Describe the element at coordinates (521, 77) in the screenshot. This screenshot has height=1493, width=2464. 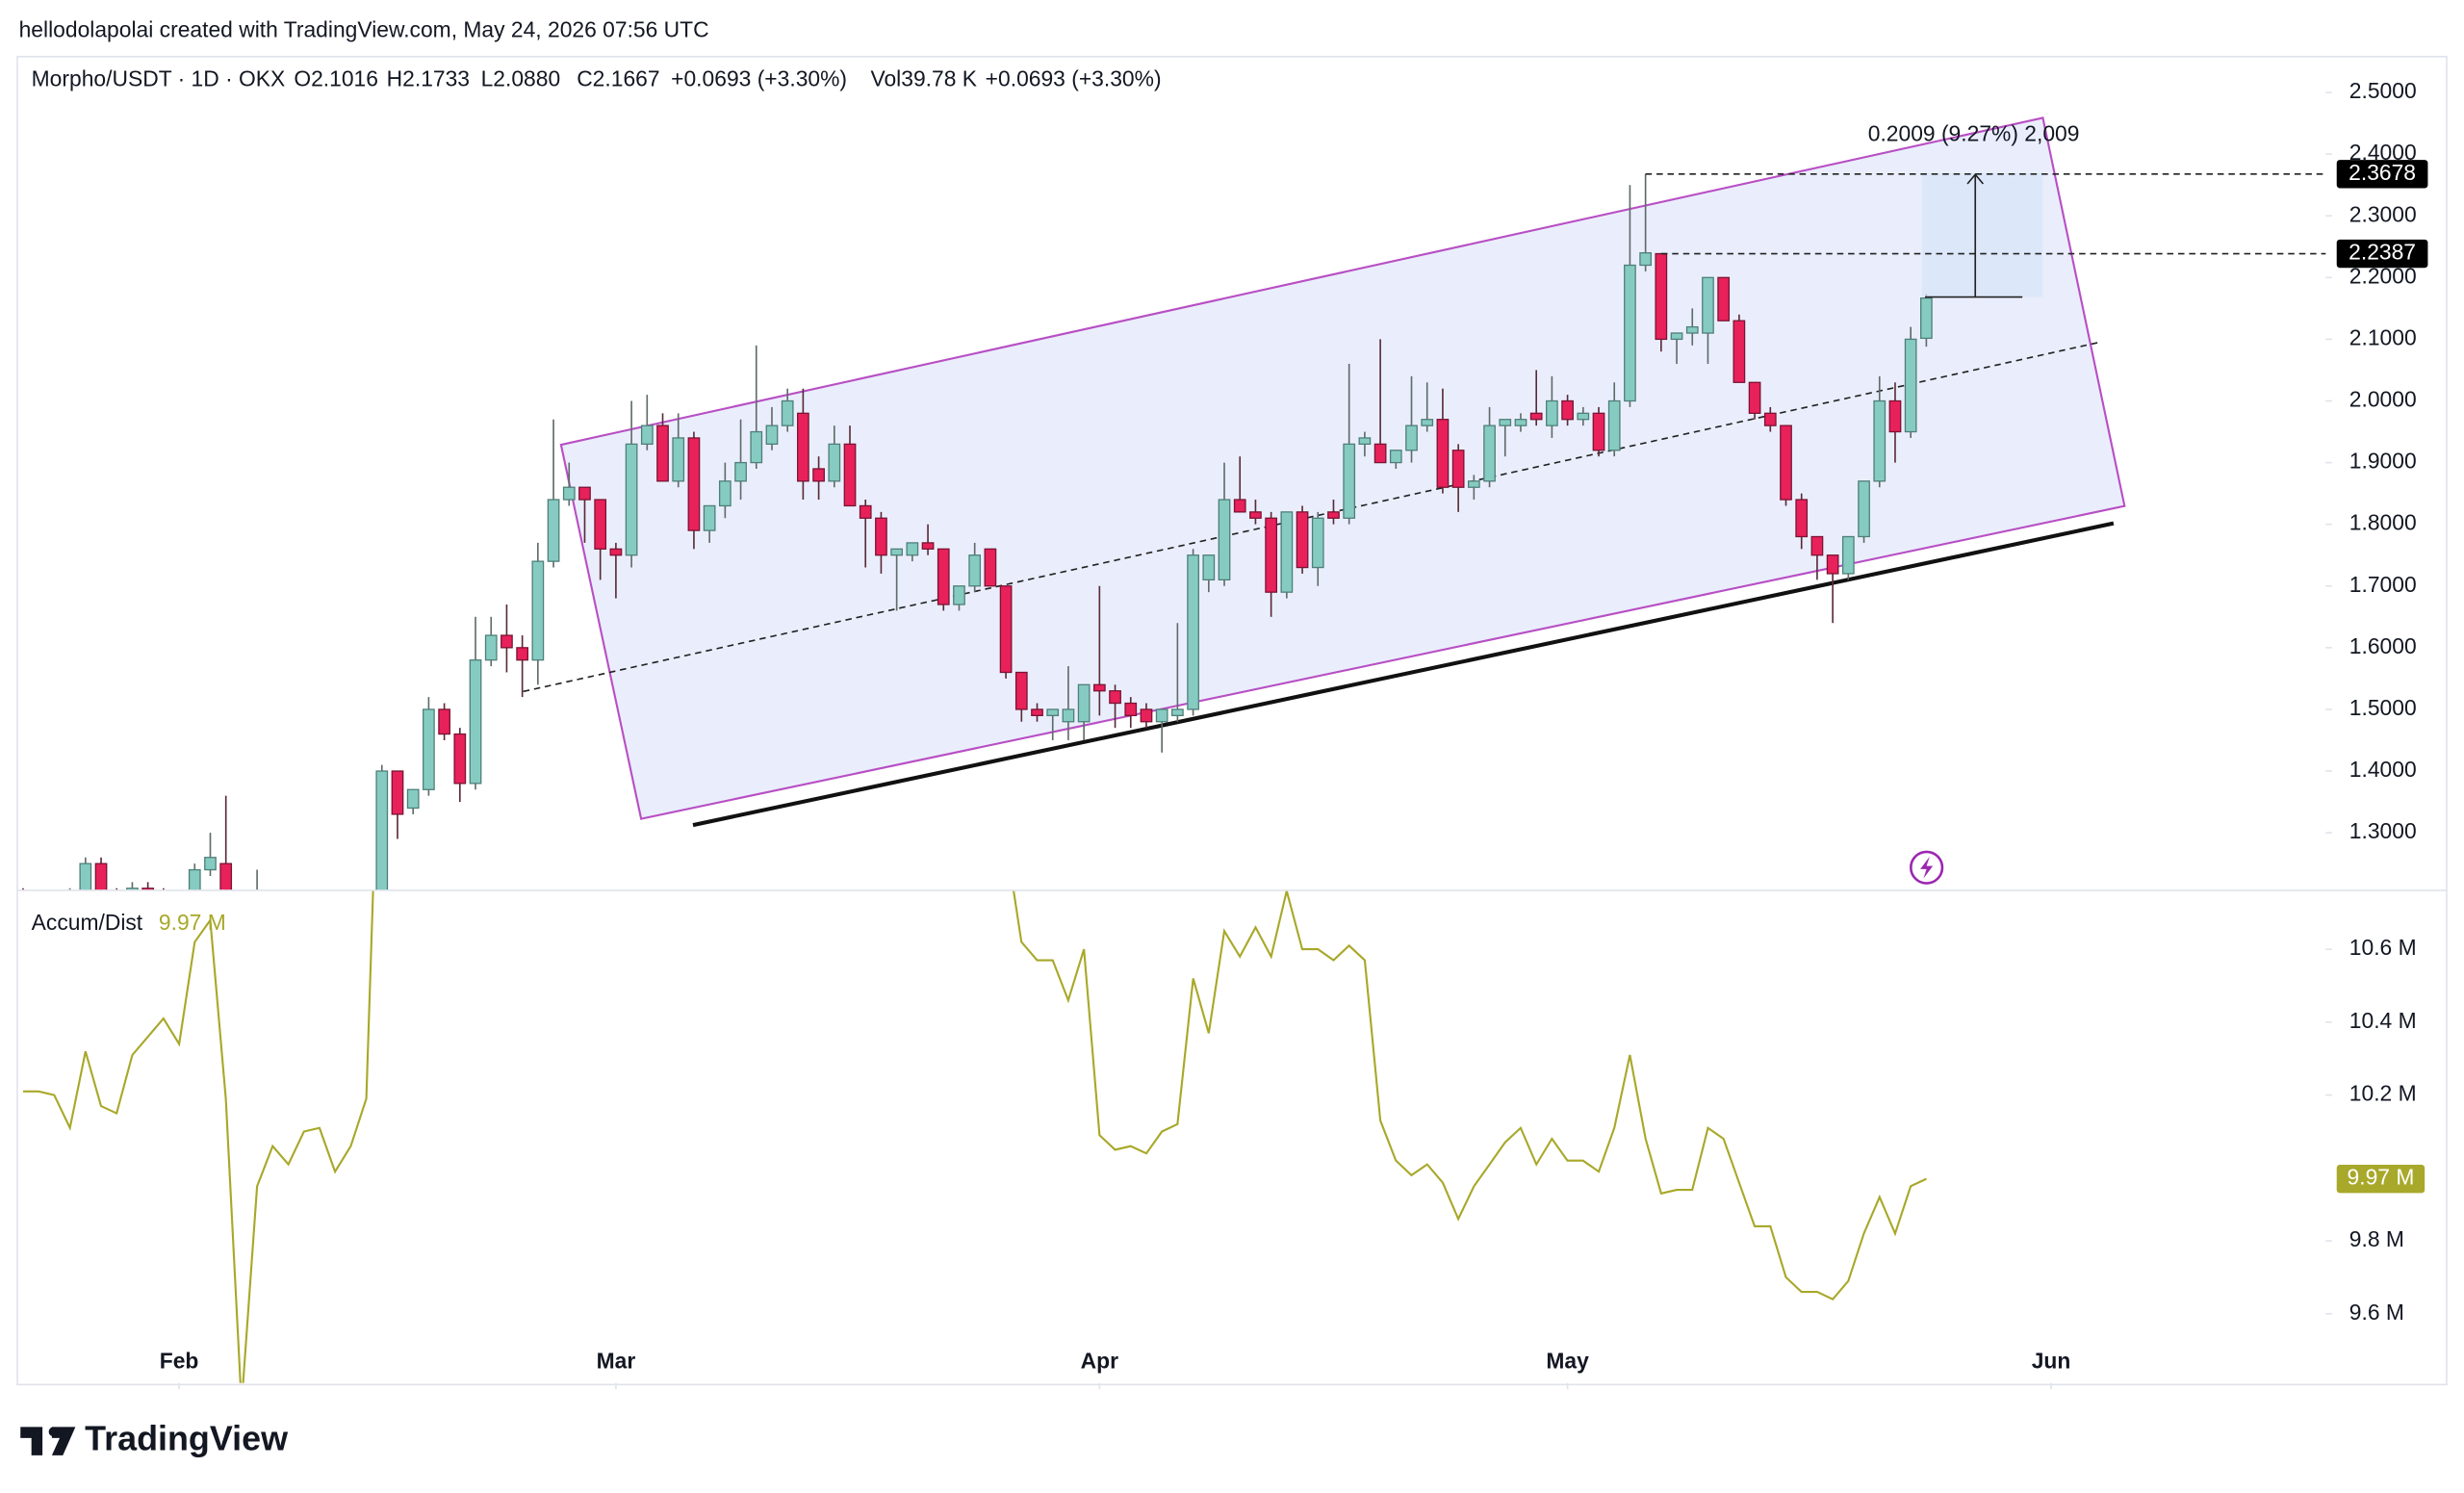
I see `legend-item: L2.0880` at that location.